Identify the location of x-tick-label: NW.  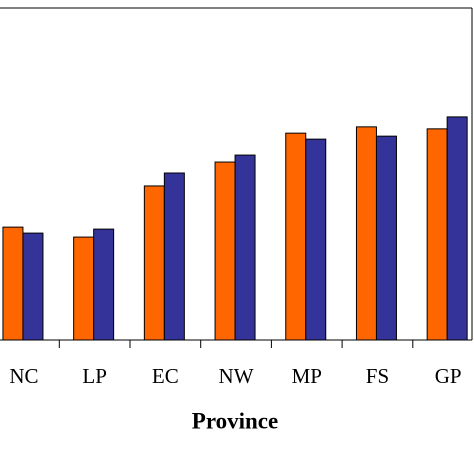
(236, 376).